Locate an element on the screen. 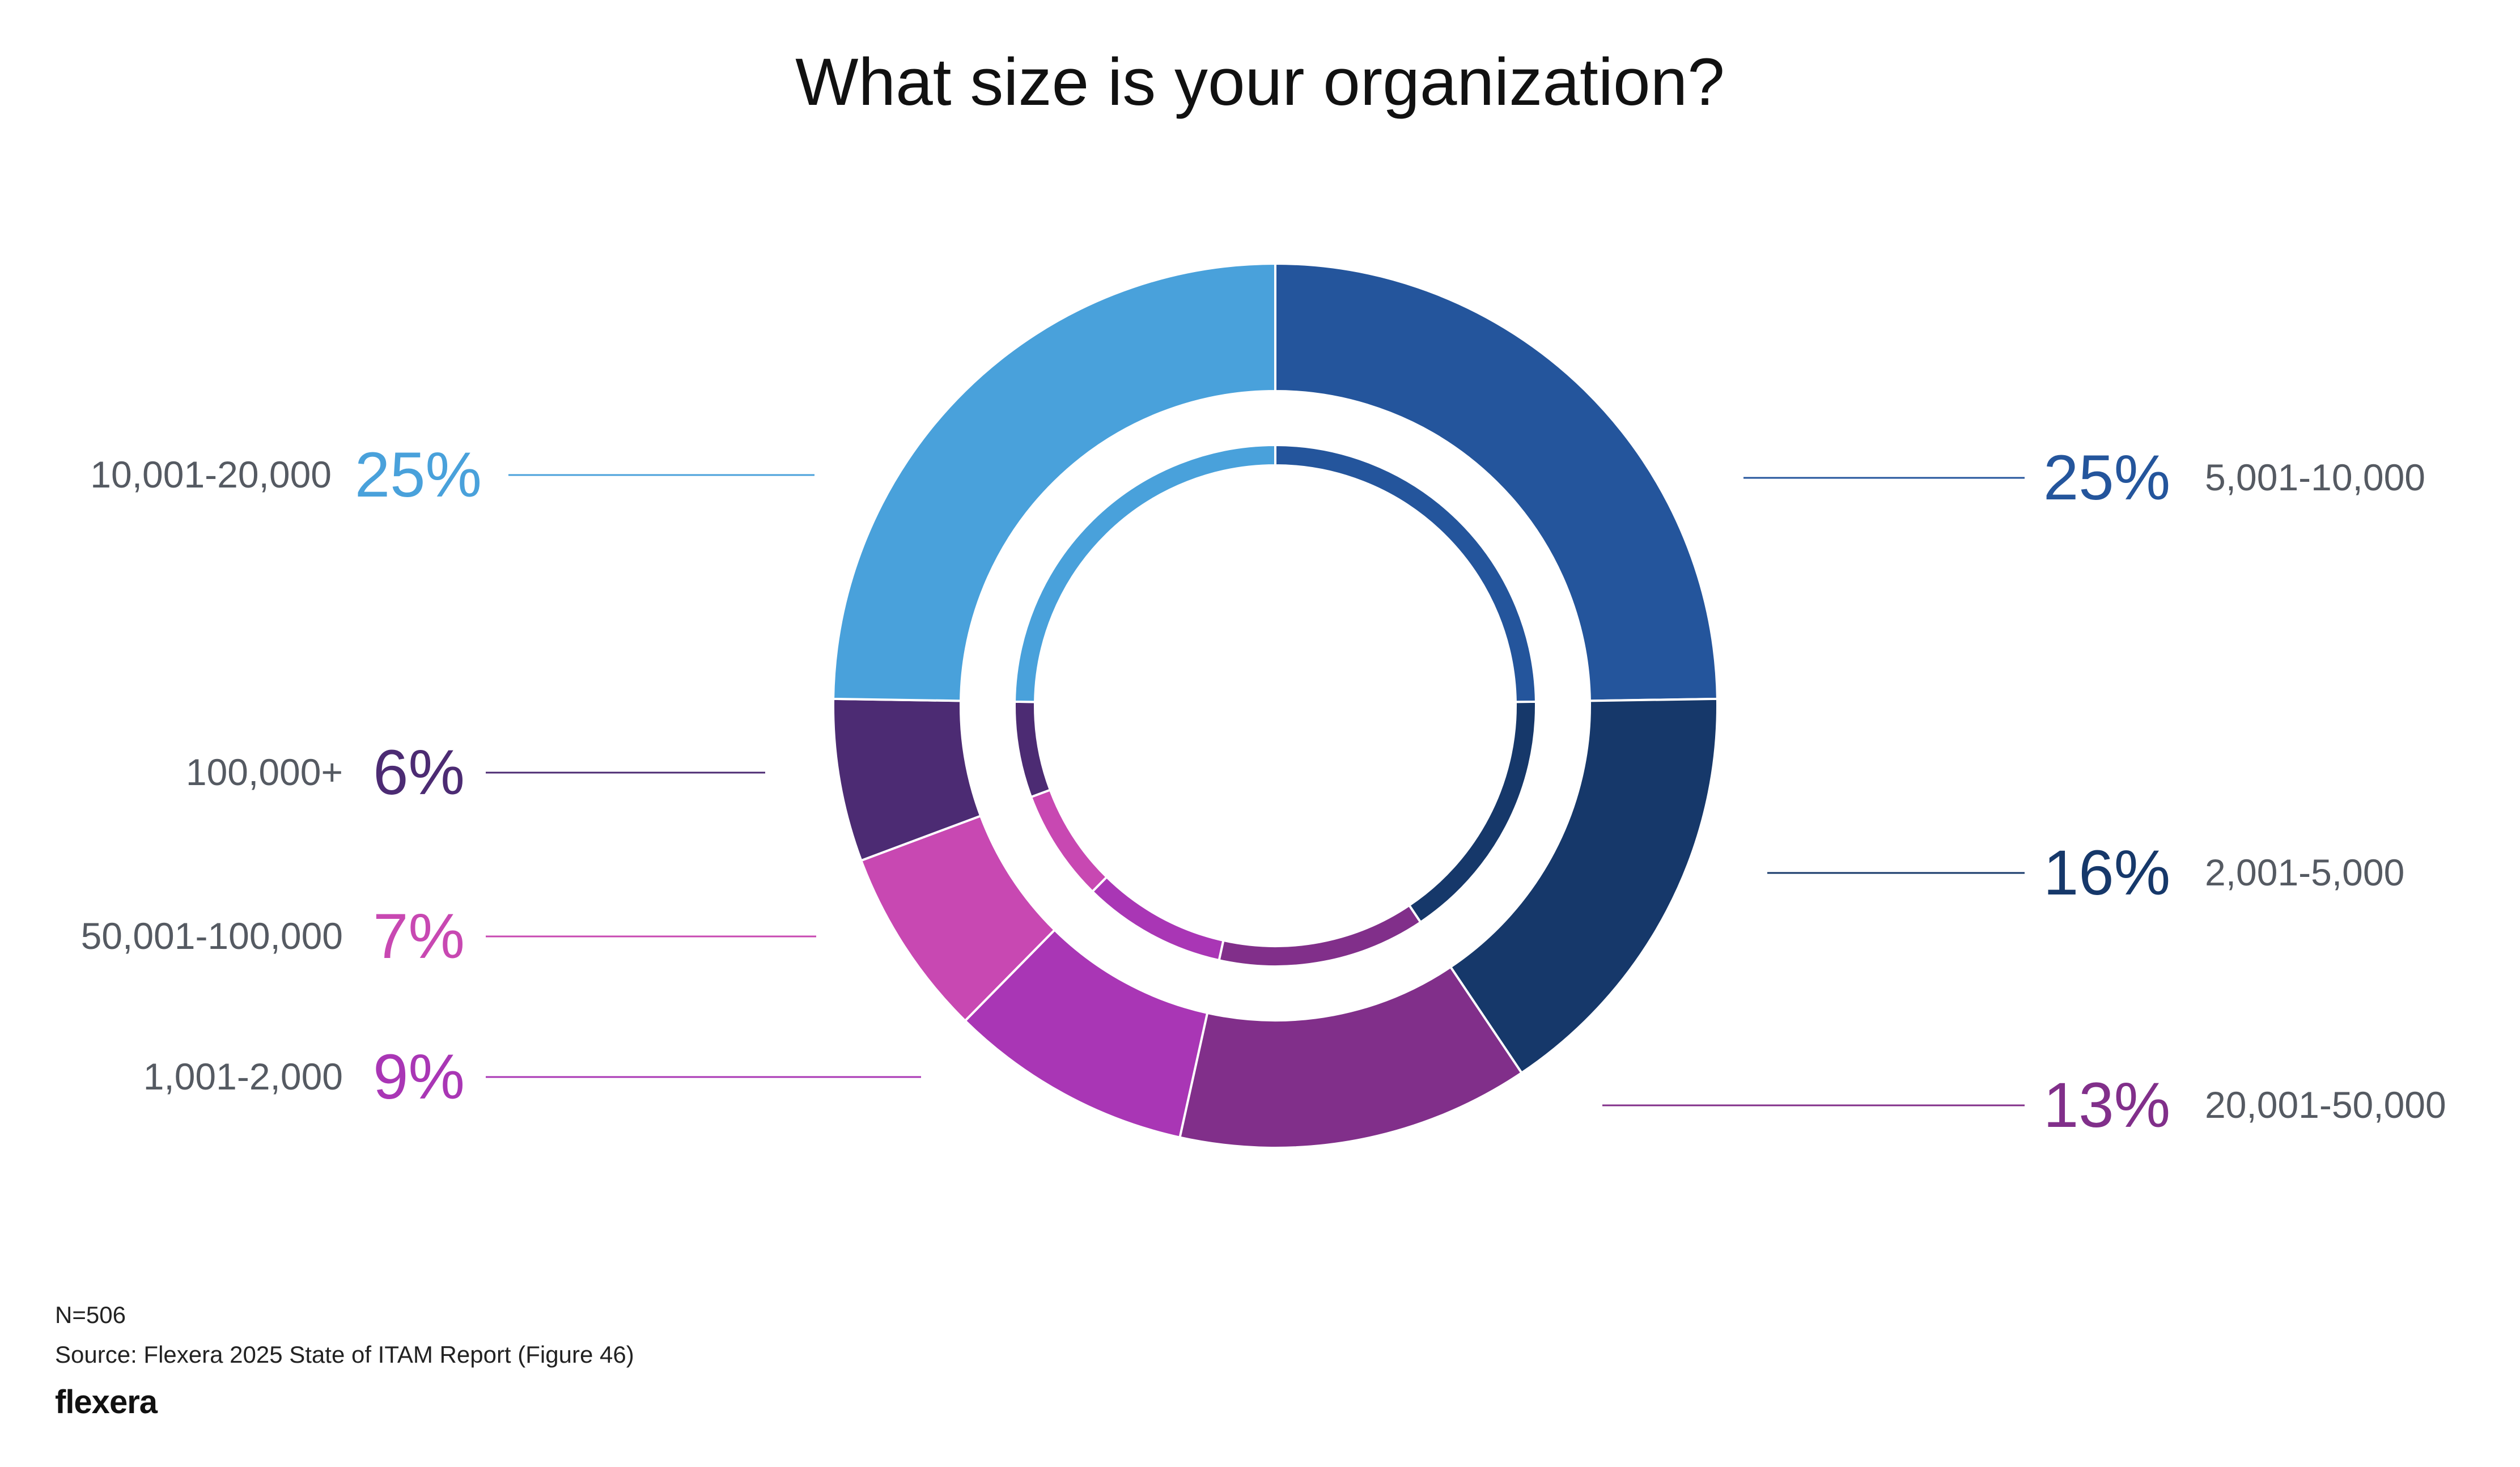  flexera-logo: flexera is located at coordinates (106, 1402).